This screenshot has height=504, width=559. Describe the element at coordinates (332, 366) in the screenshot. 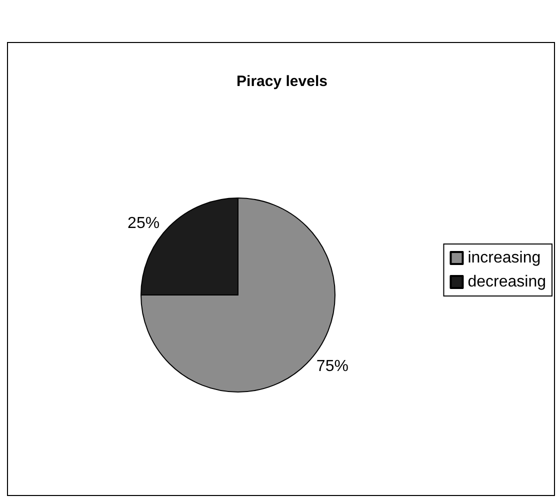

I see `data-label: 75%` at that location.